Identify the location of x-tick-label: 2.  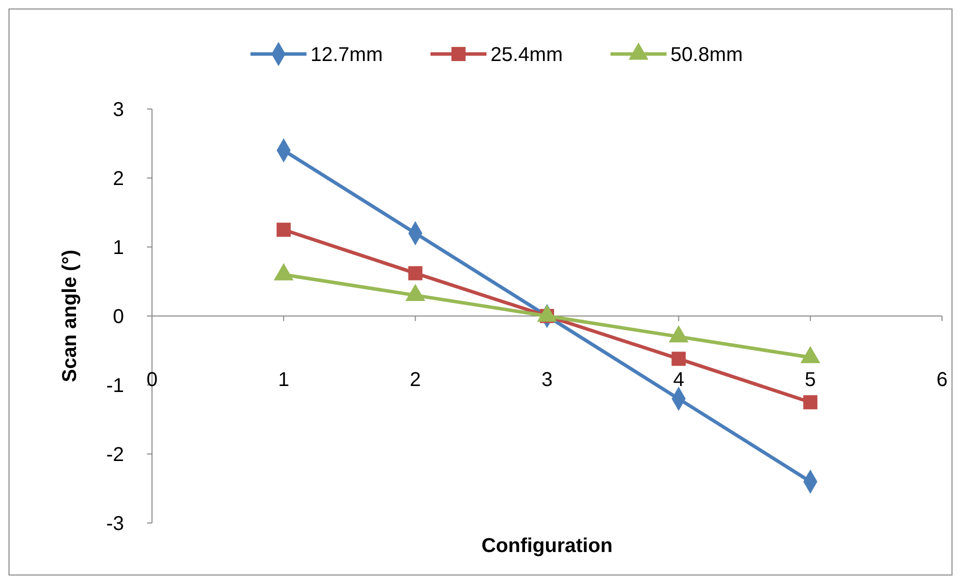
(415, 380).